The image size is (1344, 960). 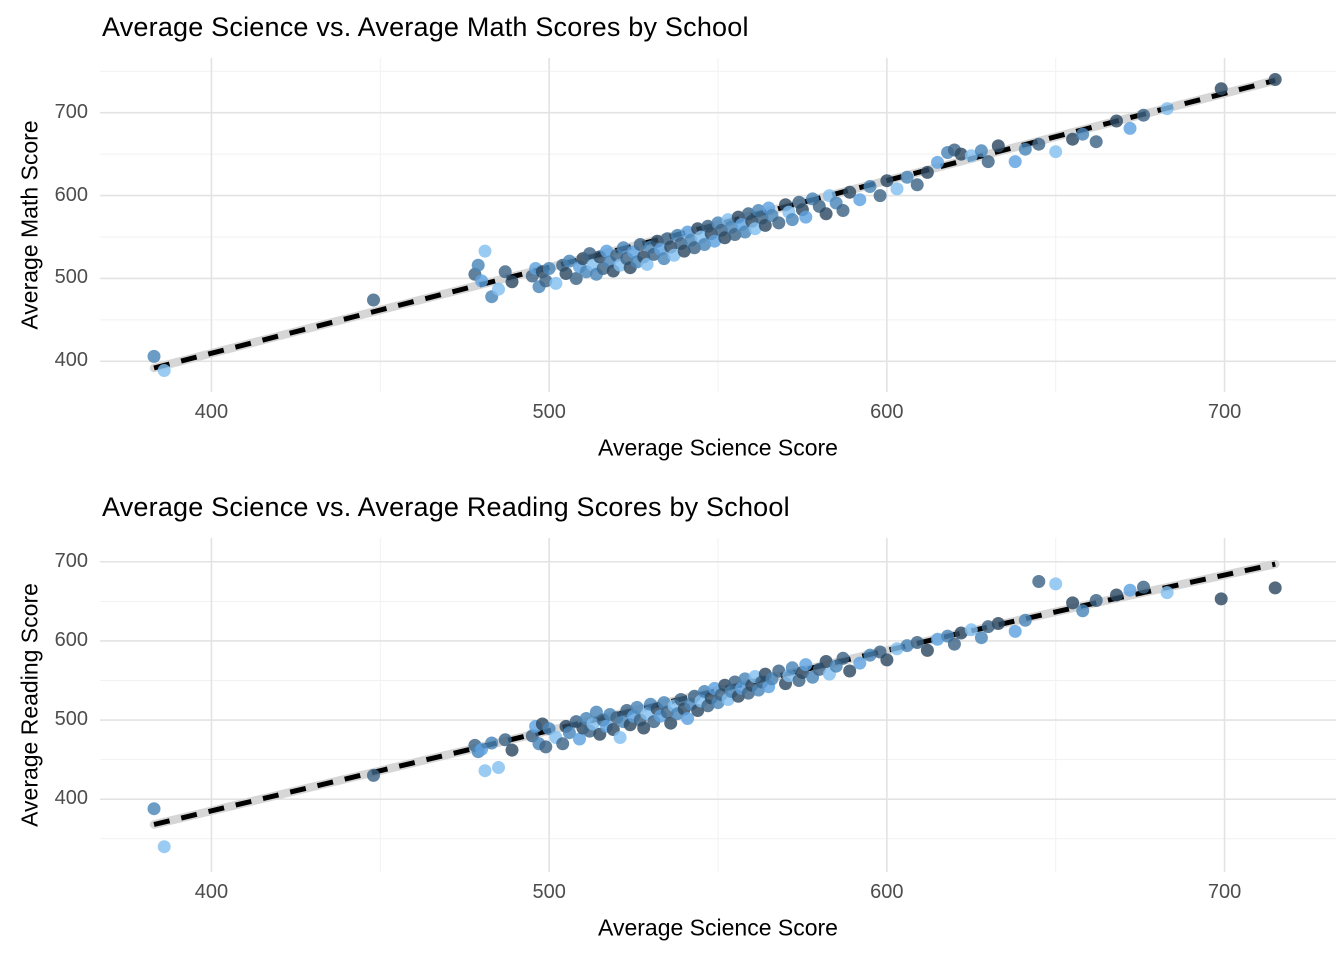 What do you see at coordinates (71, 798) in the screenshot?
I see `y-tick-label: 400` at bounding box center [71, 798].